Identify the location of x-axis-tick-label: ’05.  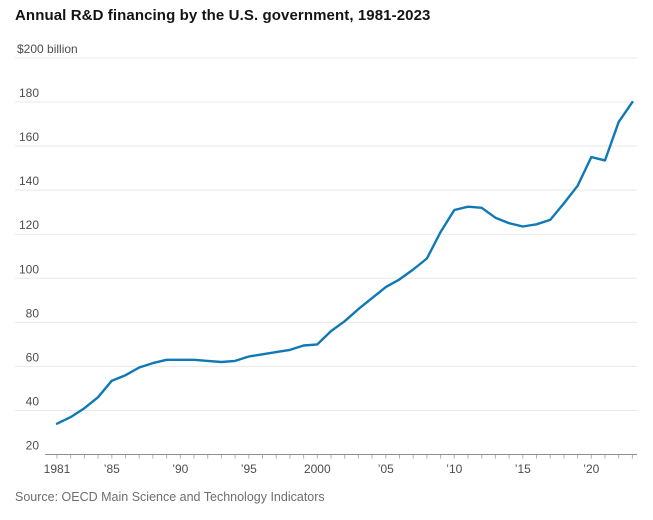
(386, 469).